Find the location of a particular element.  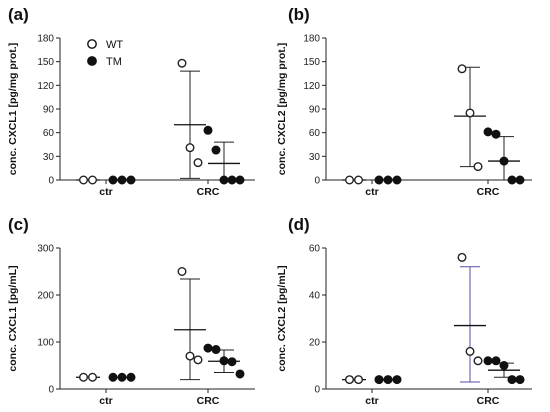

legend-marker-wt is located at coordinates (92, 44).